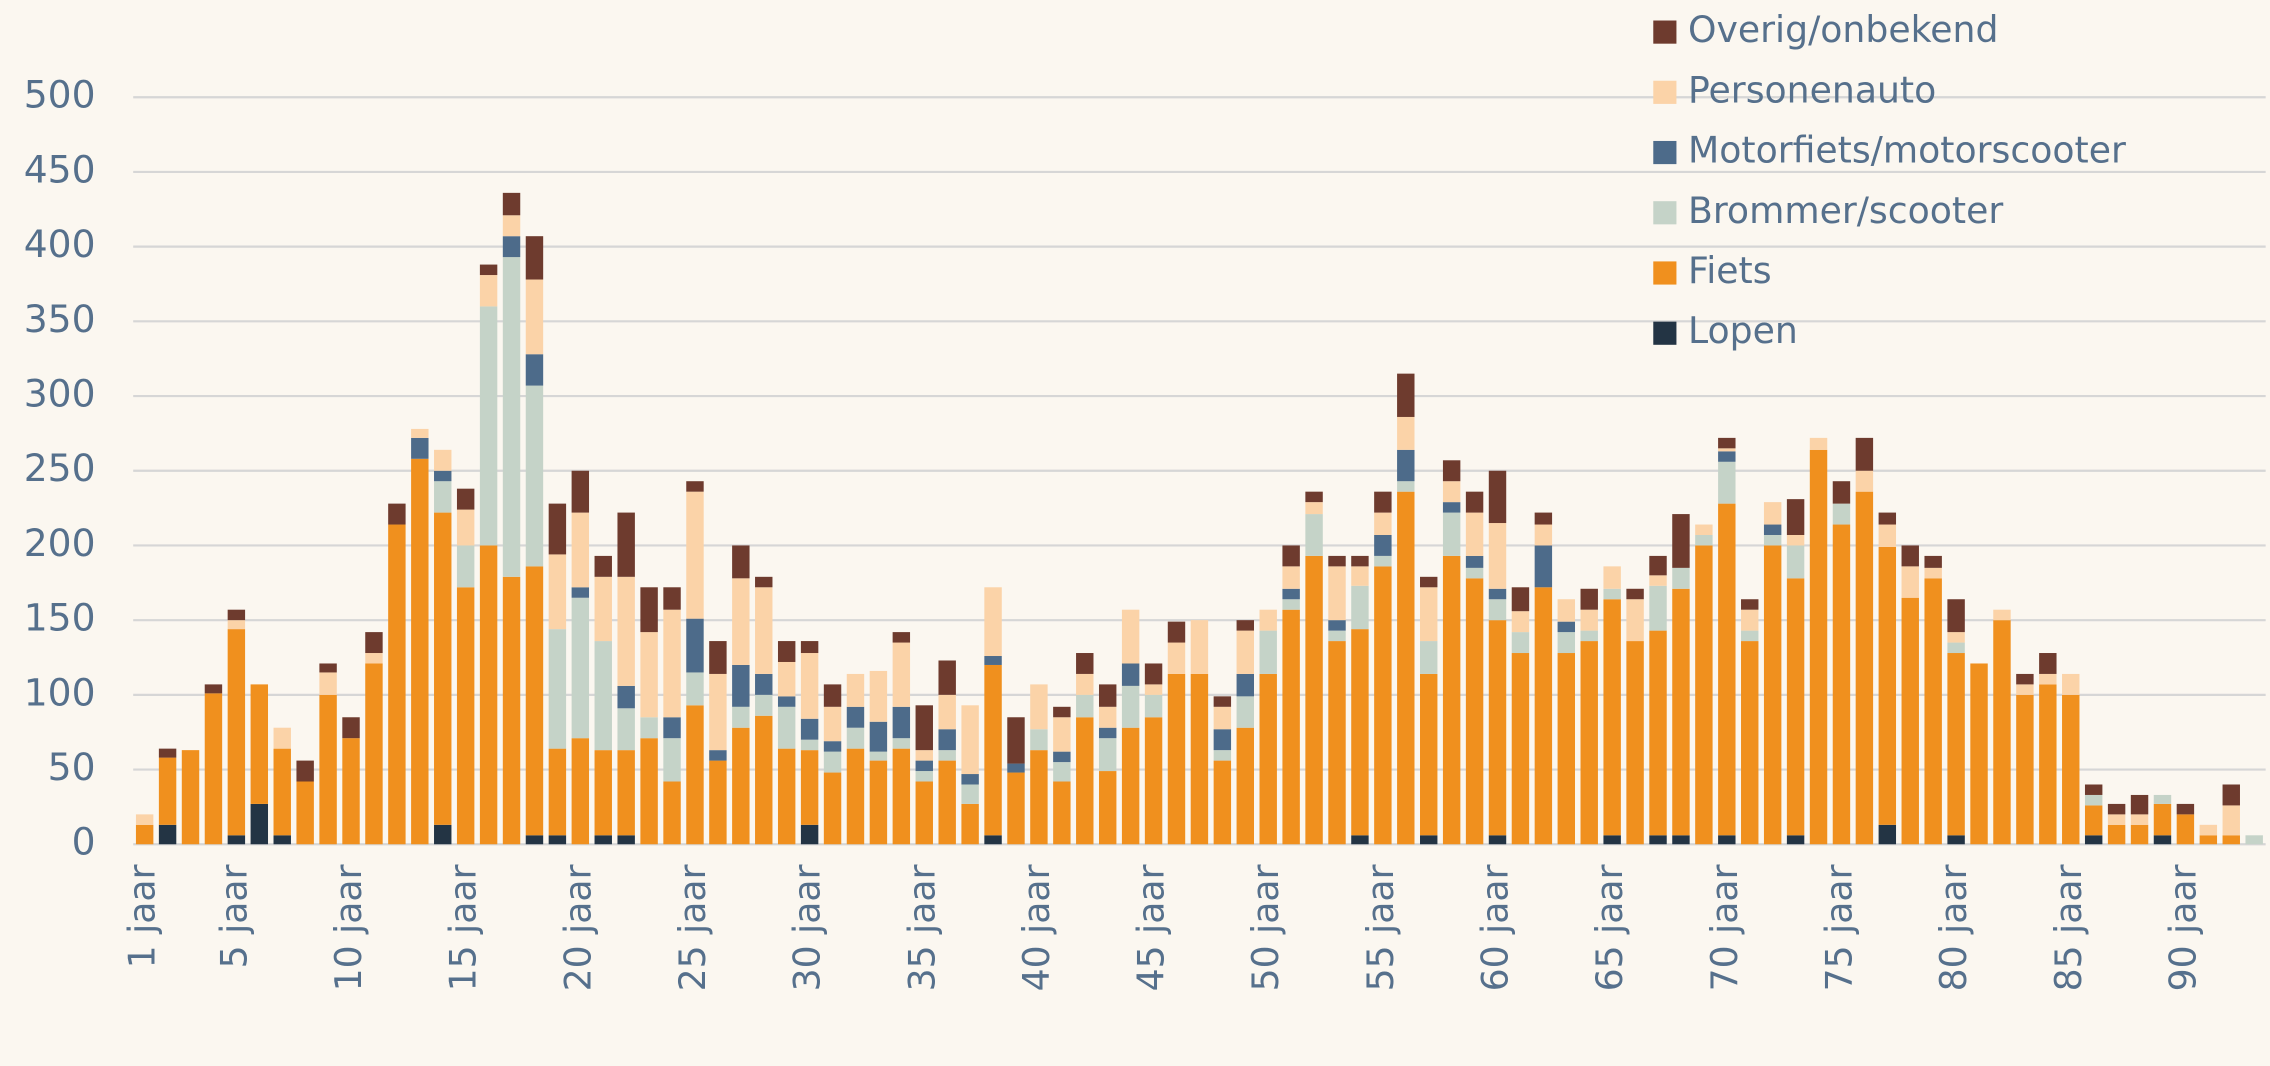 This screenshot has height=1066, width=2270. What do you see at coordinates (1609, 927) in the screenshot?
I see `x-tick-label: 65 jaar` at bounding box center [1609, 927].